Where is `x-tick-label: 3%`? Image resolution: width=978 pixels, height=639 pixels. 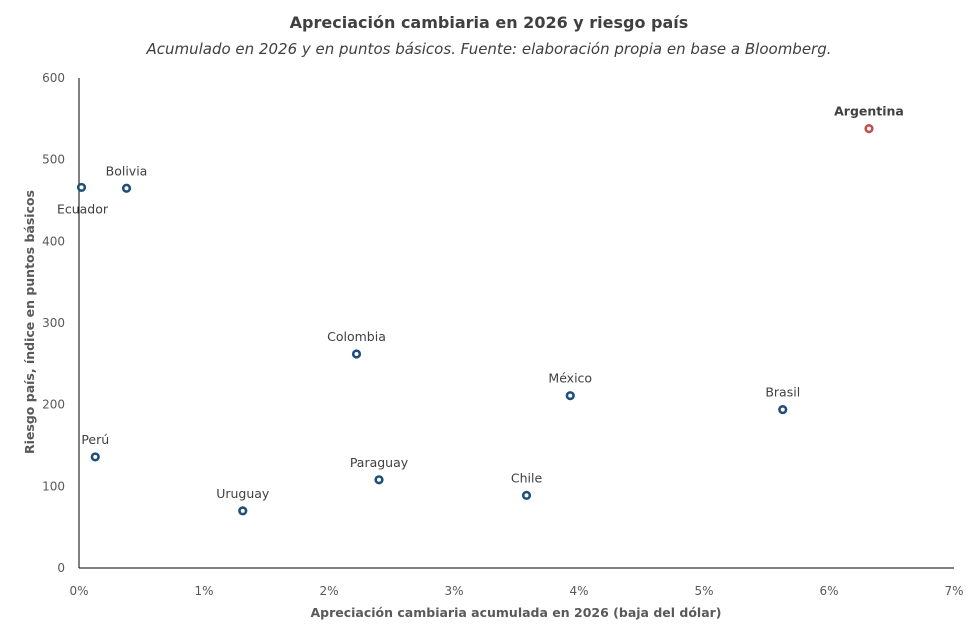 x-tick-label: 3% is located at coordinates (453, 591).